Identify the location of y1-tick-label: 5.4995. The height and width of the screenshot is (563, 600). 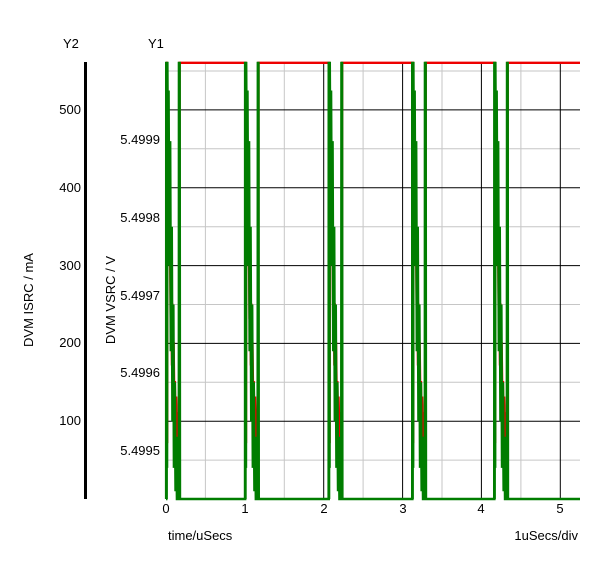
(140, 450).